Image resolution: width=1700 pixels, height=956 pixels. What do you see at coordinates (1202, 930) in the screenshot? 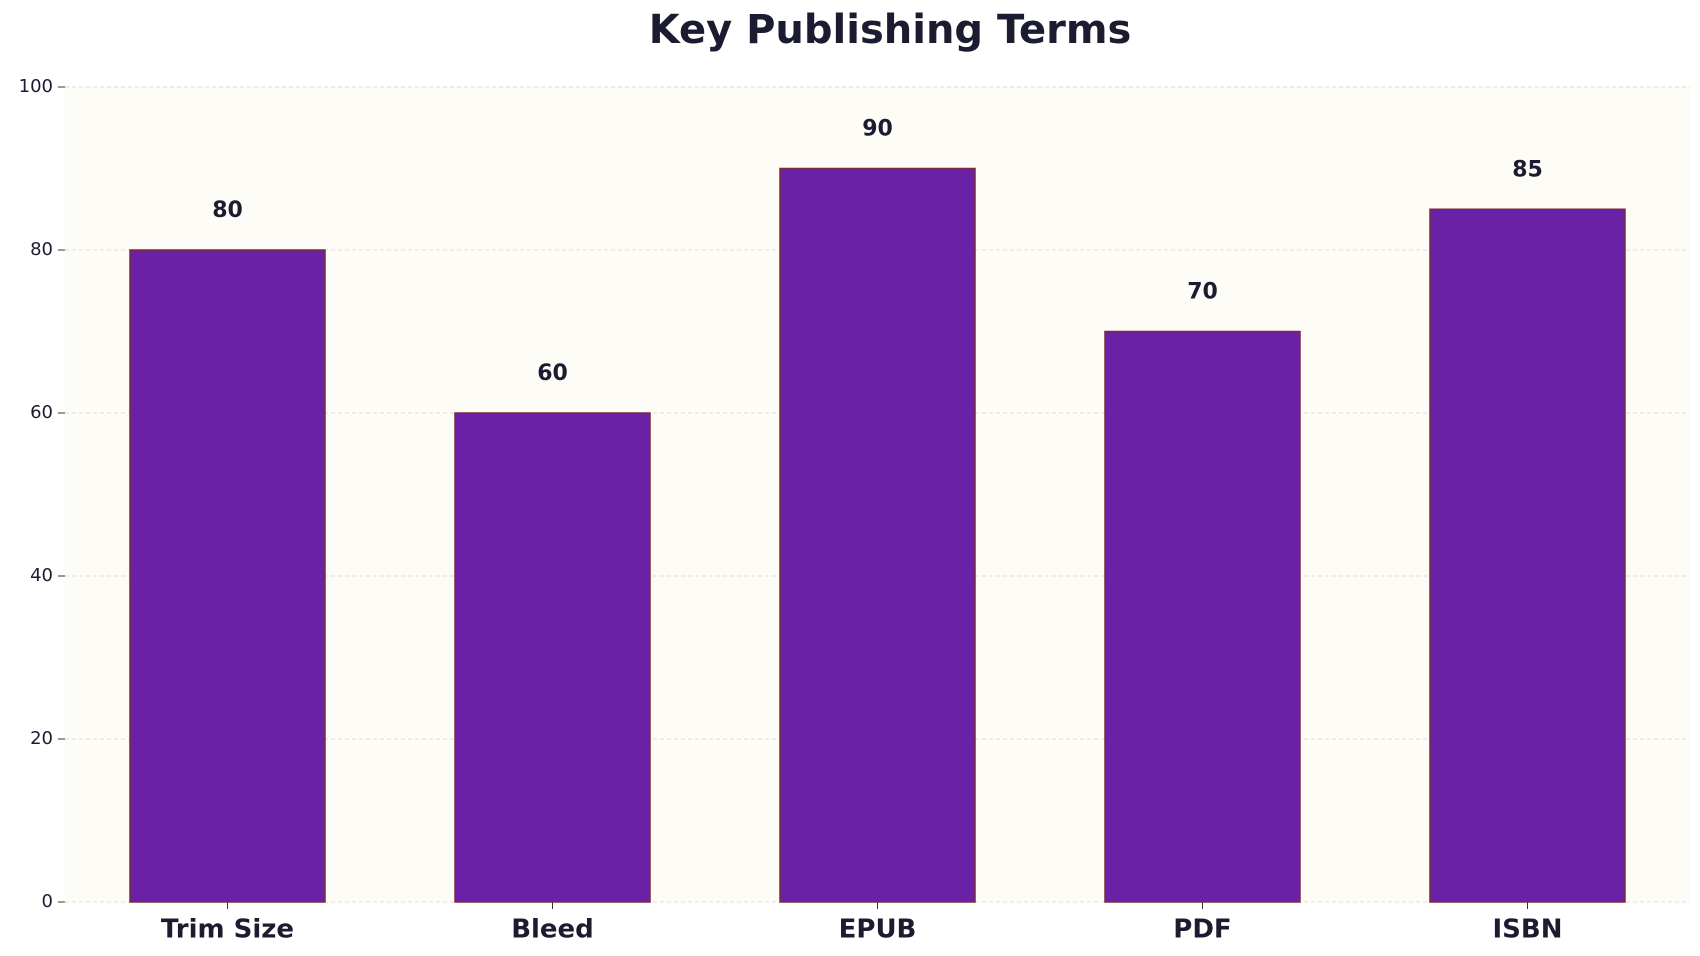
I see `x-tick-label: PDF` at bounding box center [1202, 930].